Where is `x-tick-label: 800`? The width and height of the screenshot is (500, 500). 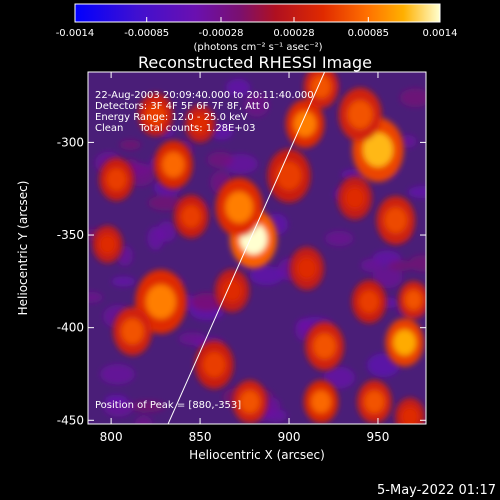 x-tick-label: 800 is located at coordinates (111, 437).